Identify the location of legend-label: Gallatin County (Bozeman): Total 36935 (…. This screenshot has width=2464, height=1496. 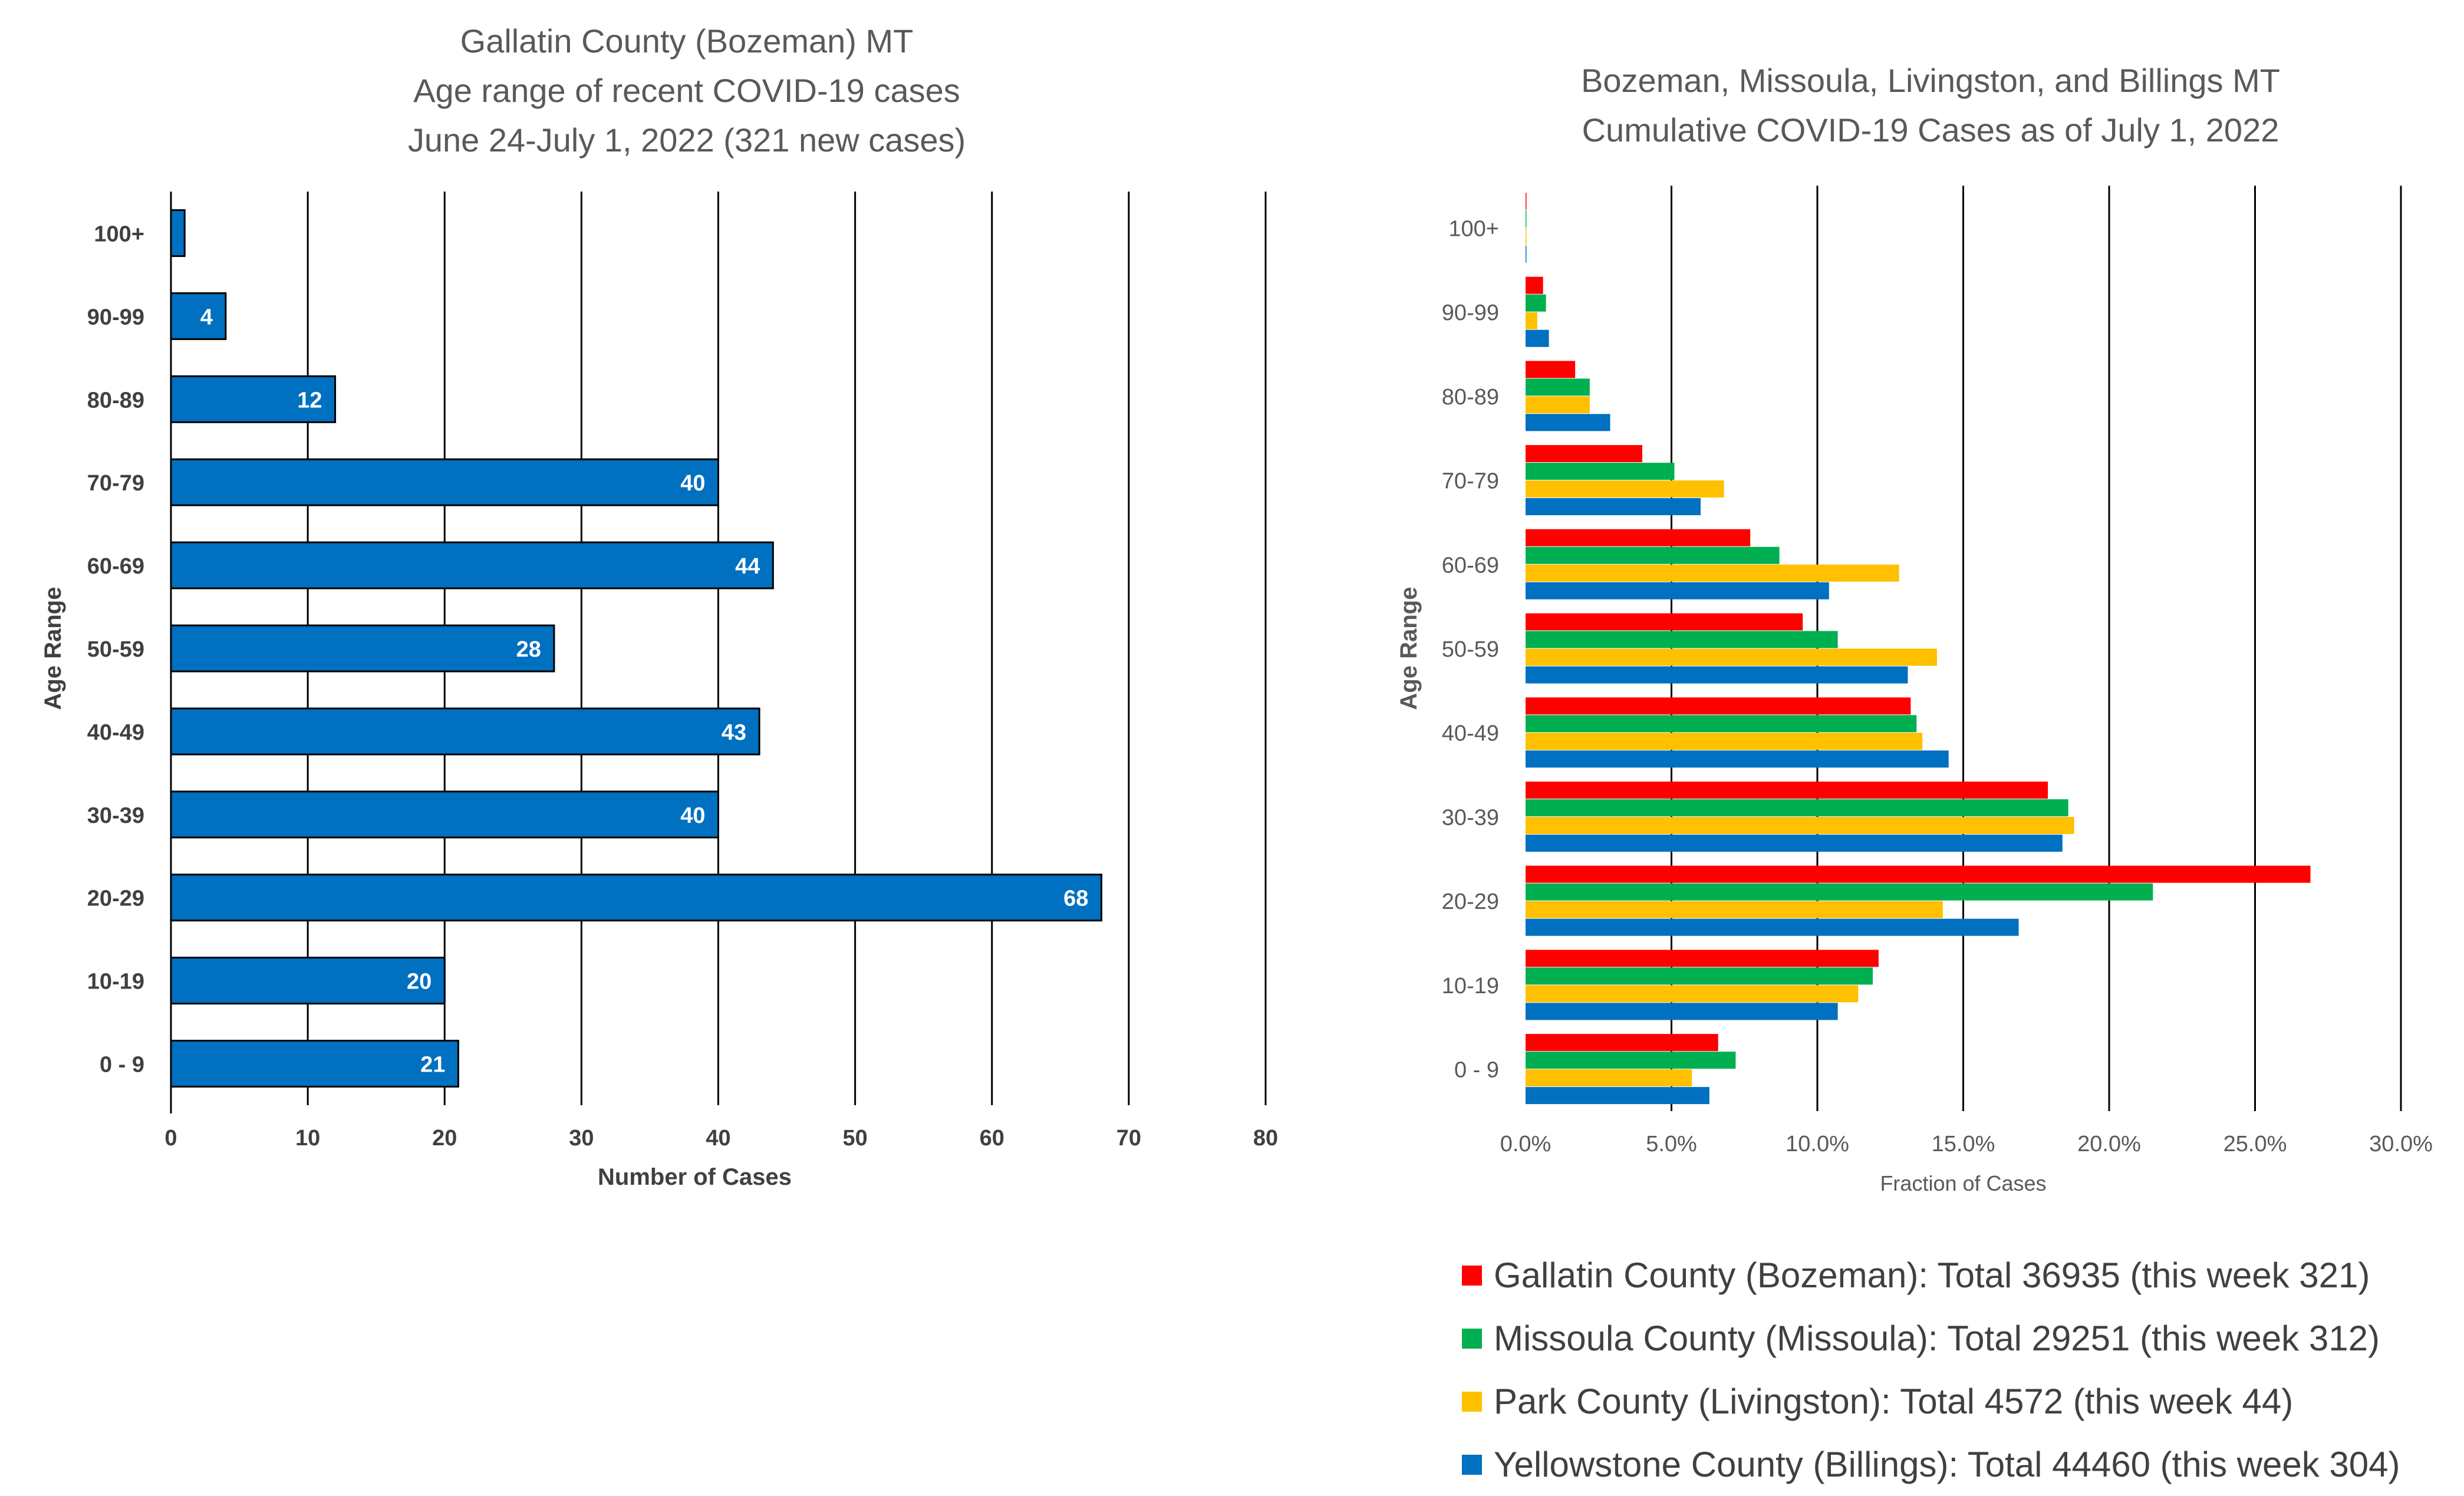
(1932, 1275).